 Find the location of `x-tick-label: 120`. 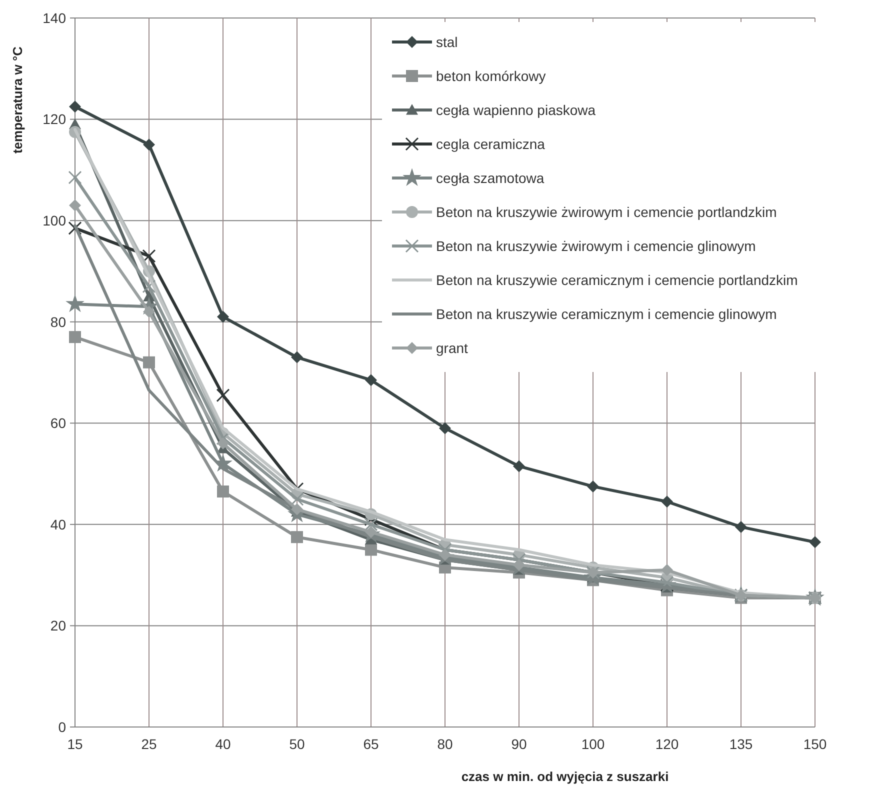

x-tick-label: 120 is located at coordinates (667, 744).